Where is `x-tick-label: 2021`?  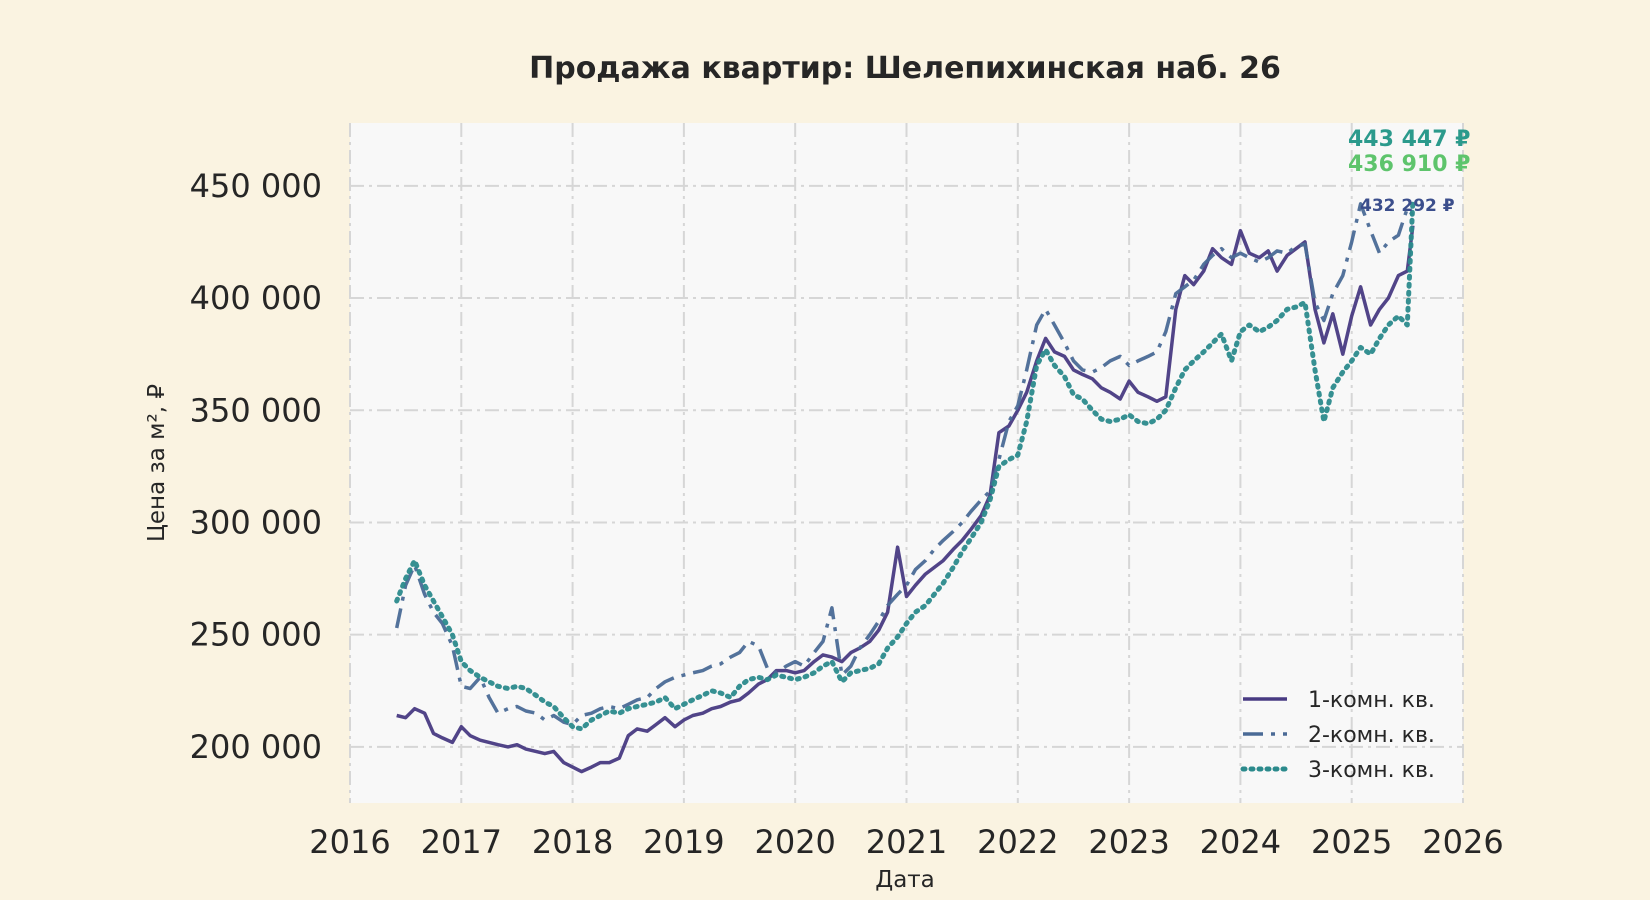 x-tick-label: 2021 is located at coordinates (906, 842).